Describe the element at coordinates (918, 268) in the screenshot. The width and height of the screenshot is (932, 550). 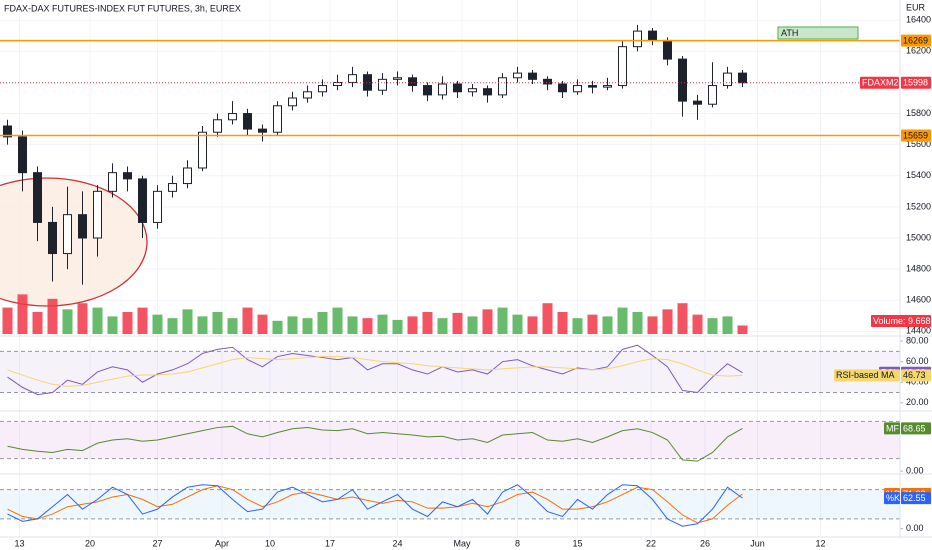
I see `y-tick-label: 14800` at that location.